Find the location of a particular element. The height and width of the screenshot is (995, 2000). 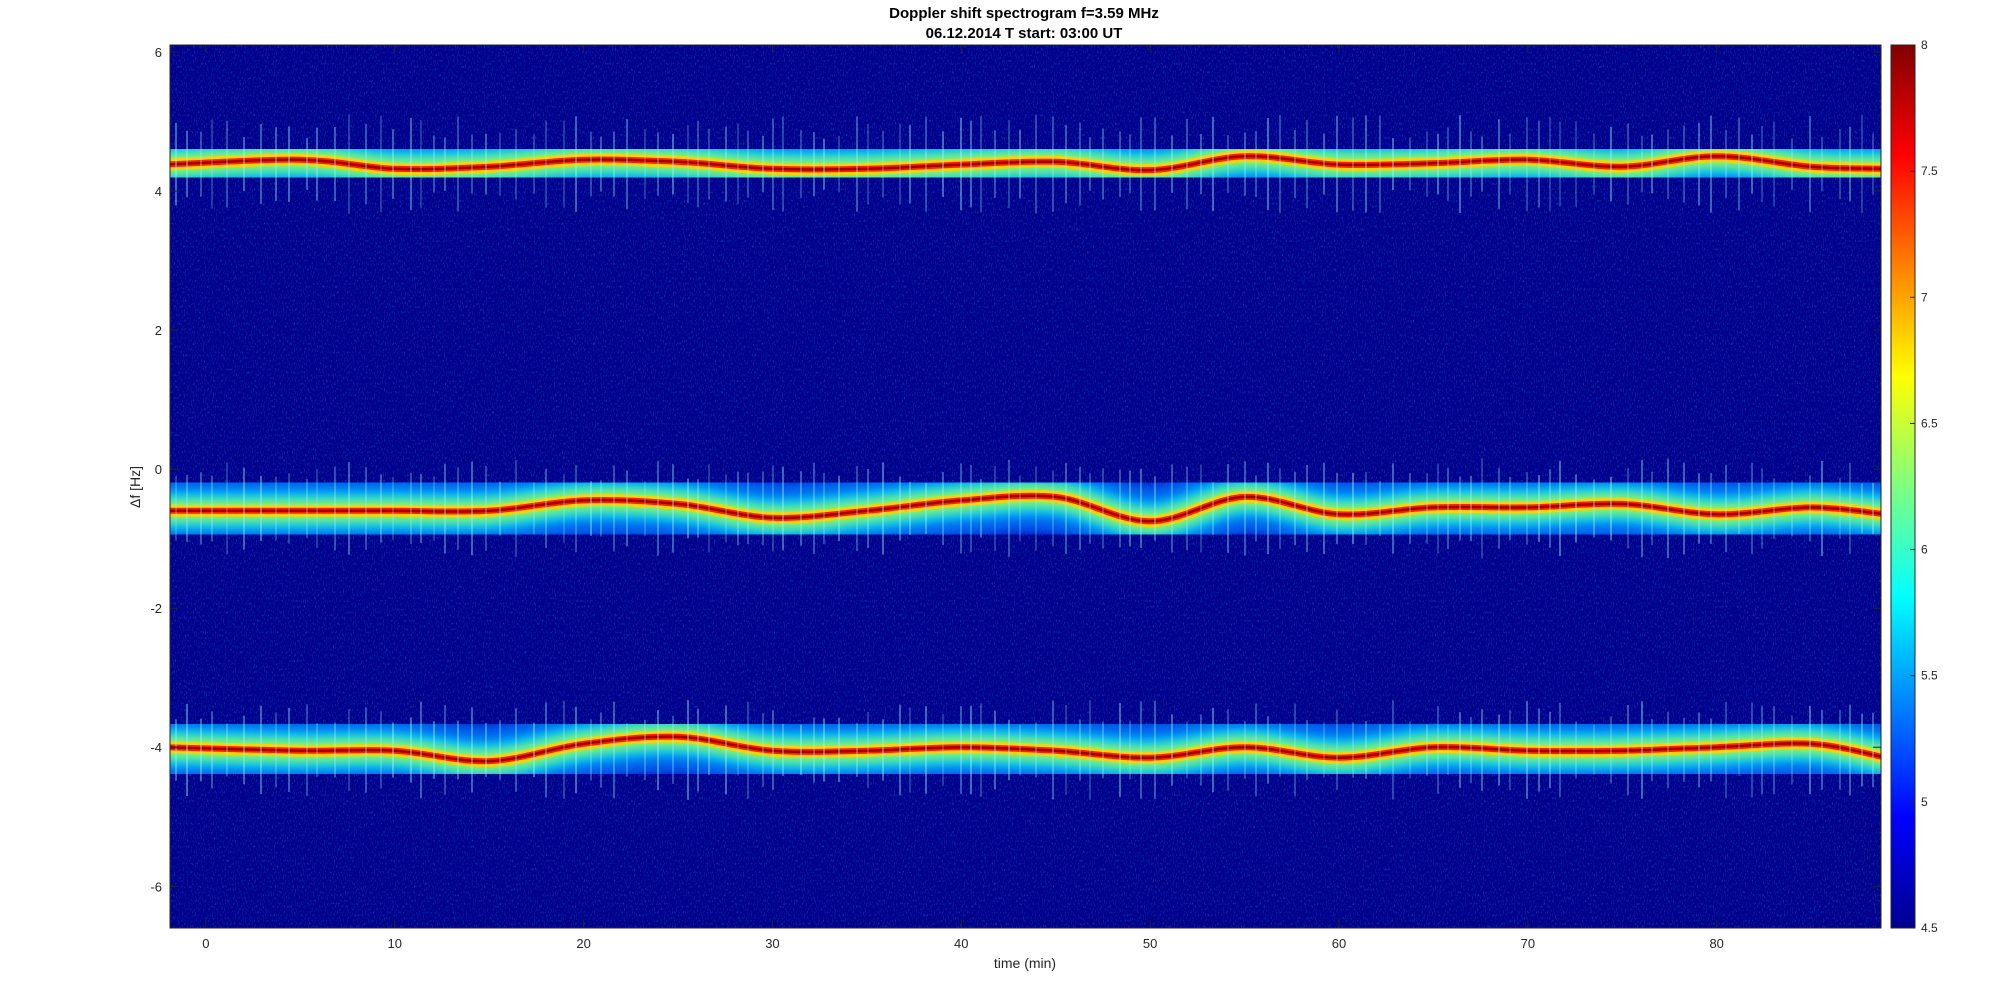

x-tick-label: 10 is located at coordinates (394, 943).